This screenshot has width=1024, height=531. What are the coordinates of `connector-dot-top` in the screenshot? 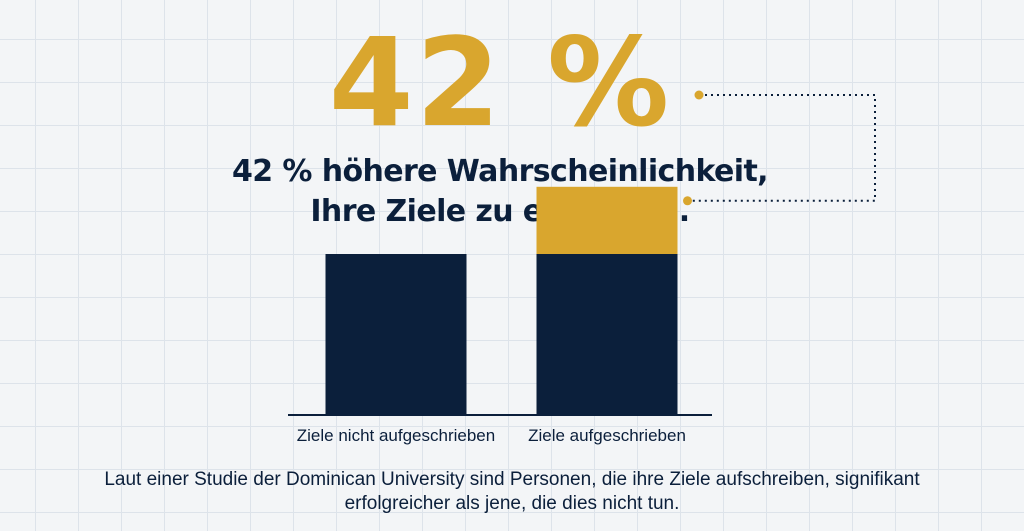 It's located at (699, 95).